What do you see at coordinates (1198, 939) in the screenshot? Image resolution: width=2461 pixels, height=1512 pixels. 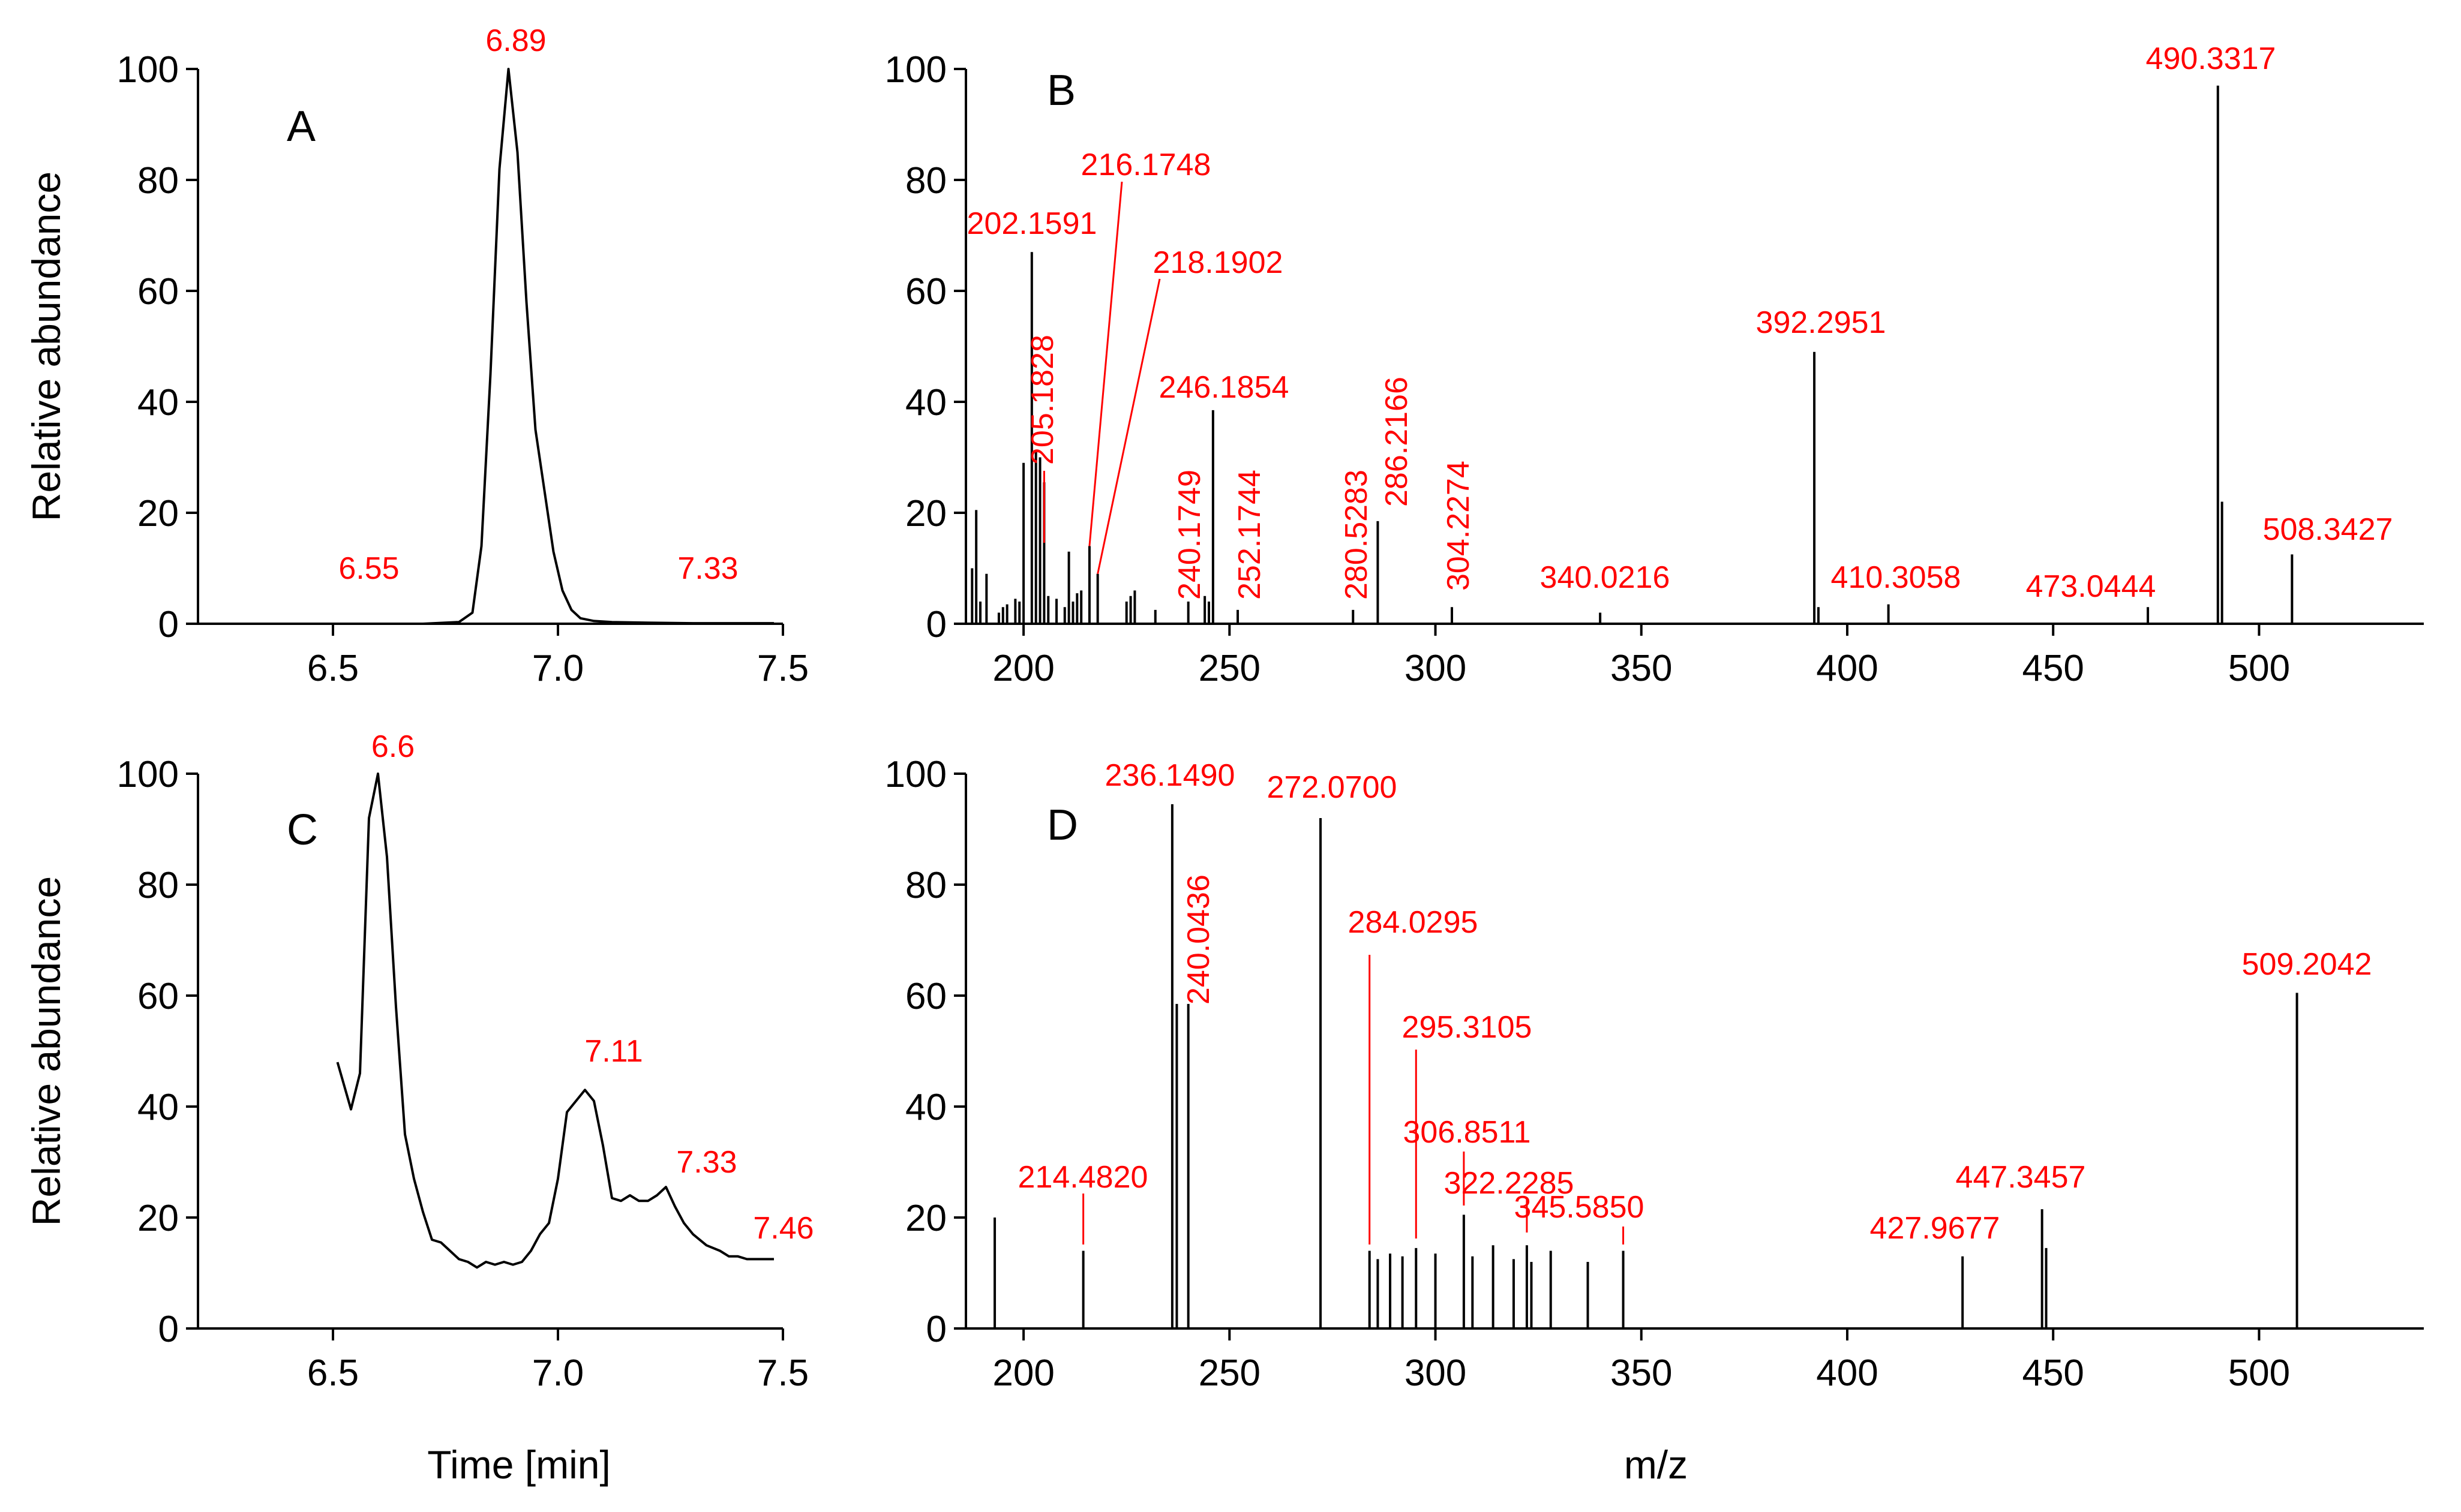 I see `peak-annotation: 240.0436` at bounding box center [1198, 939].